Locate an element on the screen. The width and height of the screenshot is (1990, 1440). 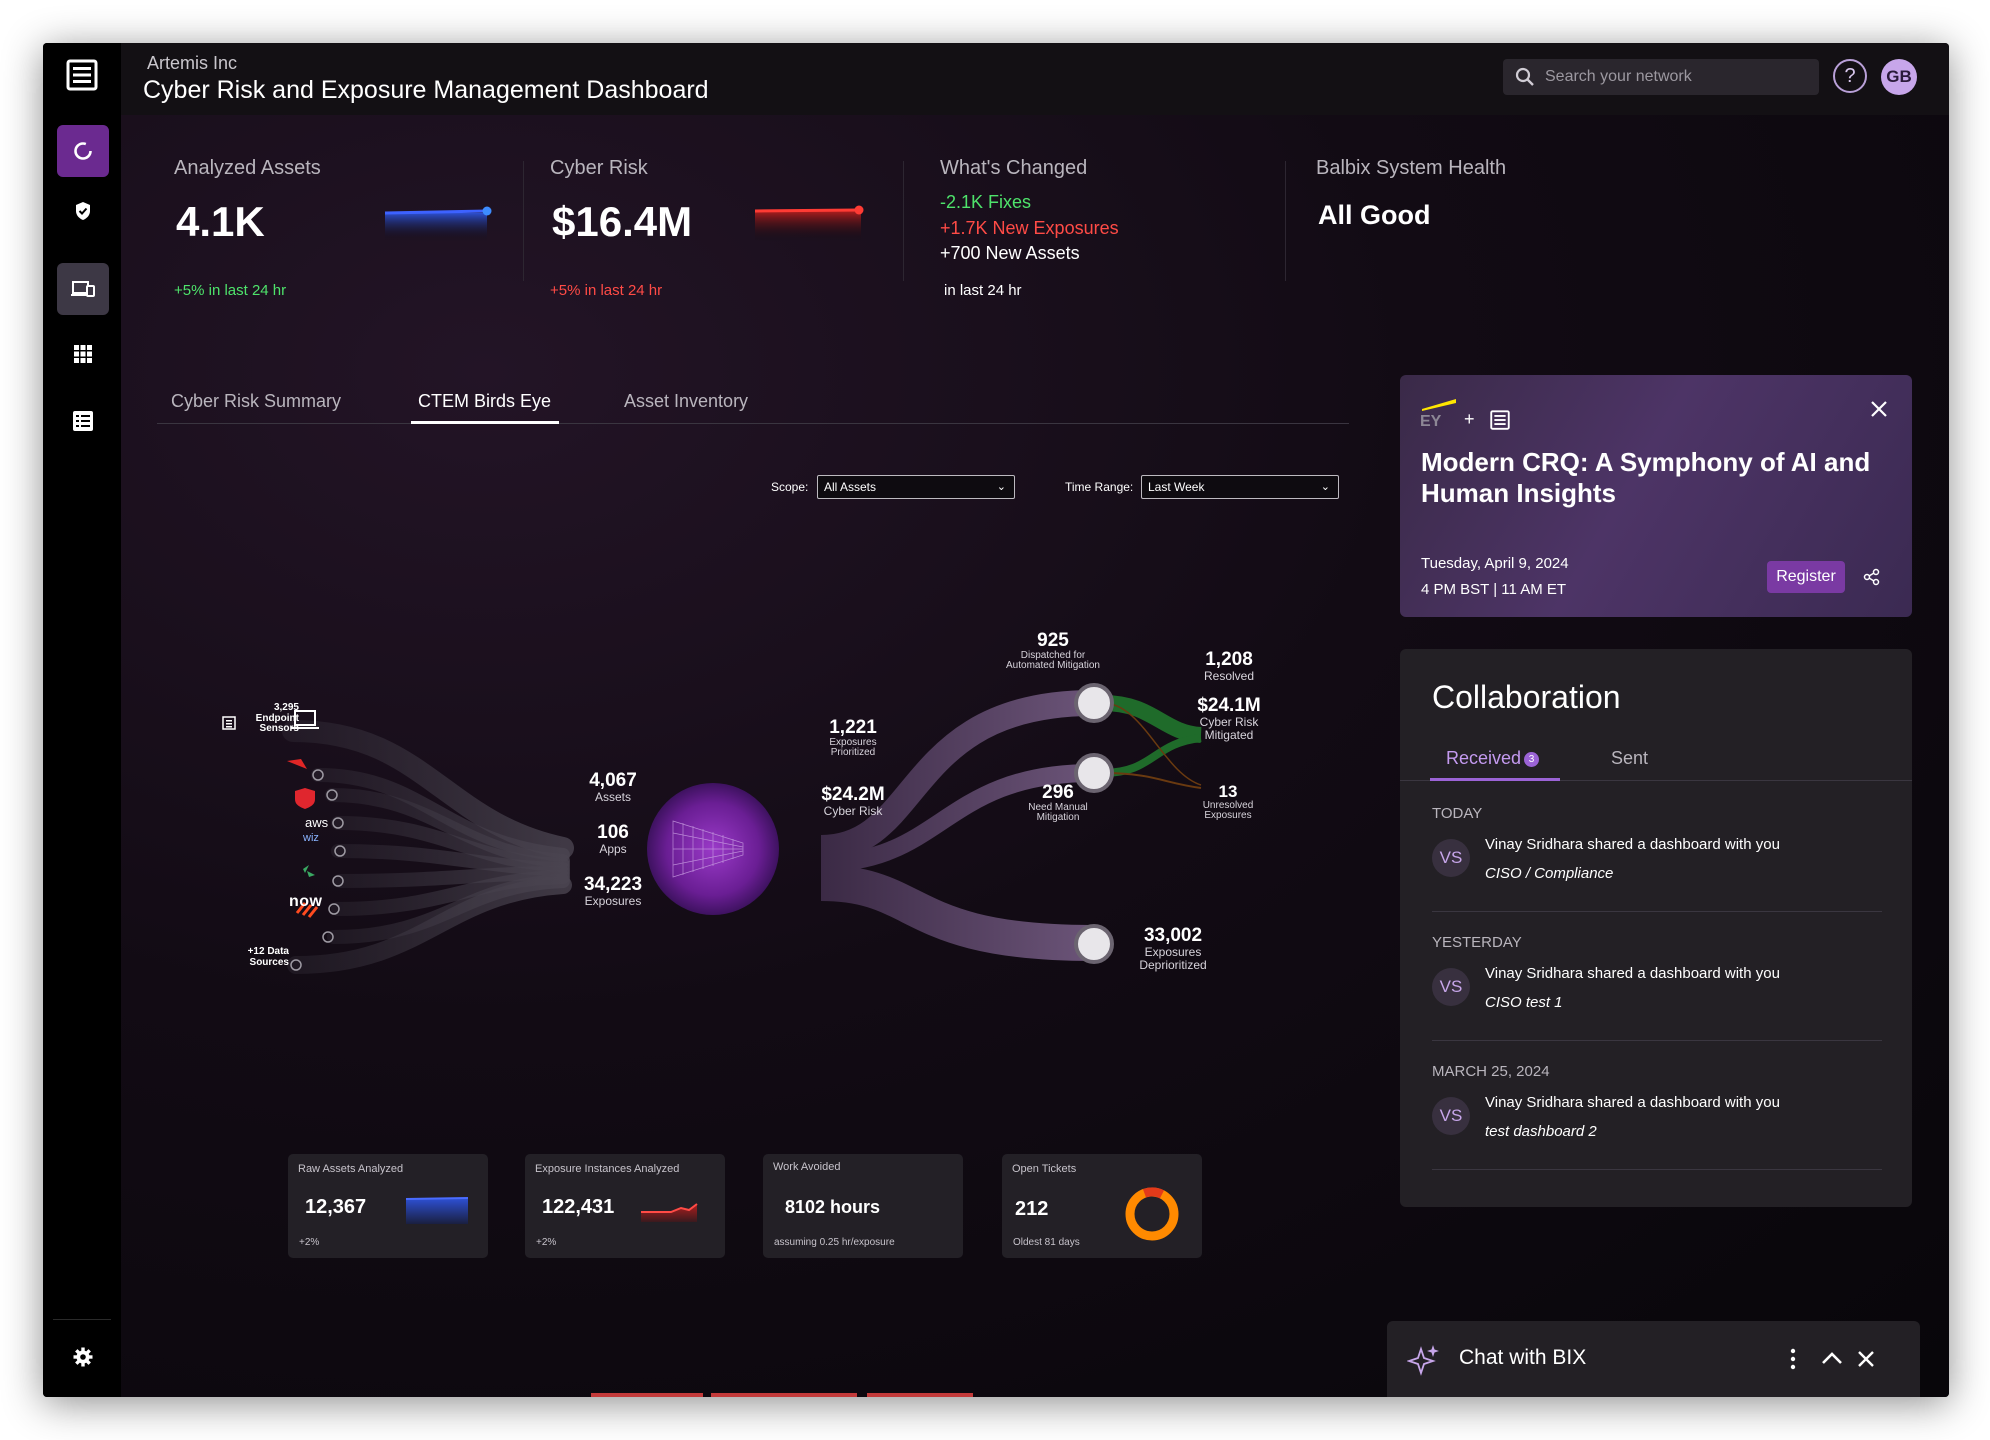
kpi-system-health-value: All Good is located at coordinates (1374, 215).